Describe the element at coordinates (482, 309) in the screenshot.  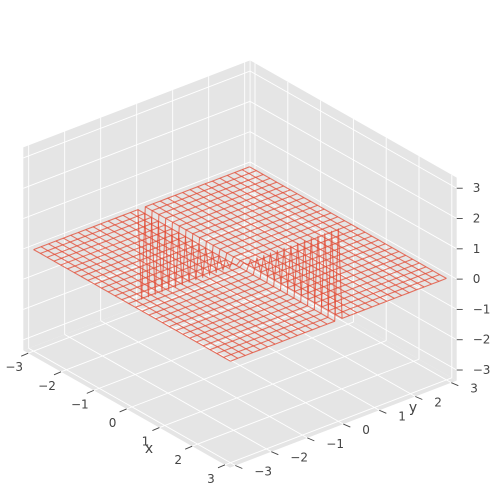
I see `z-tick-label: −1` at that location.